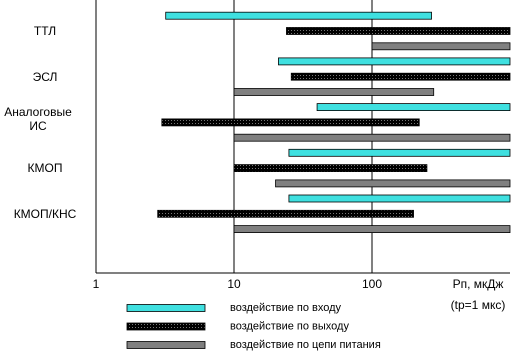 This screenshot has height=355, width=515. I want to click on x-axis-note: (tp=1 мкс), so click(478, 305).